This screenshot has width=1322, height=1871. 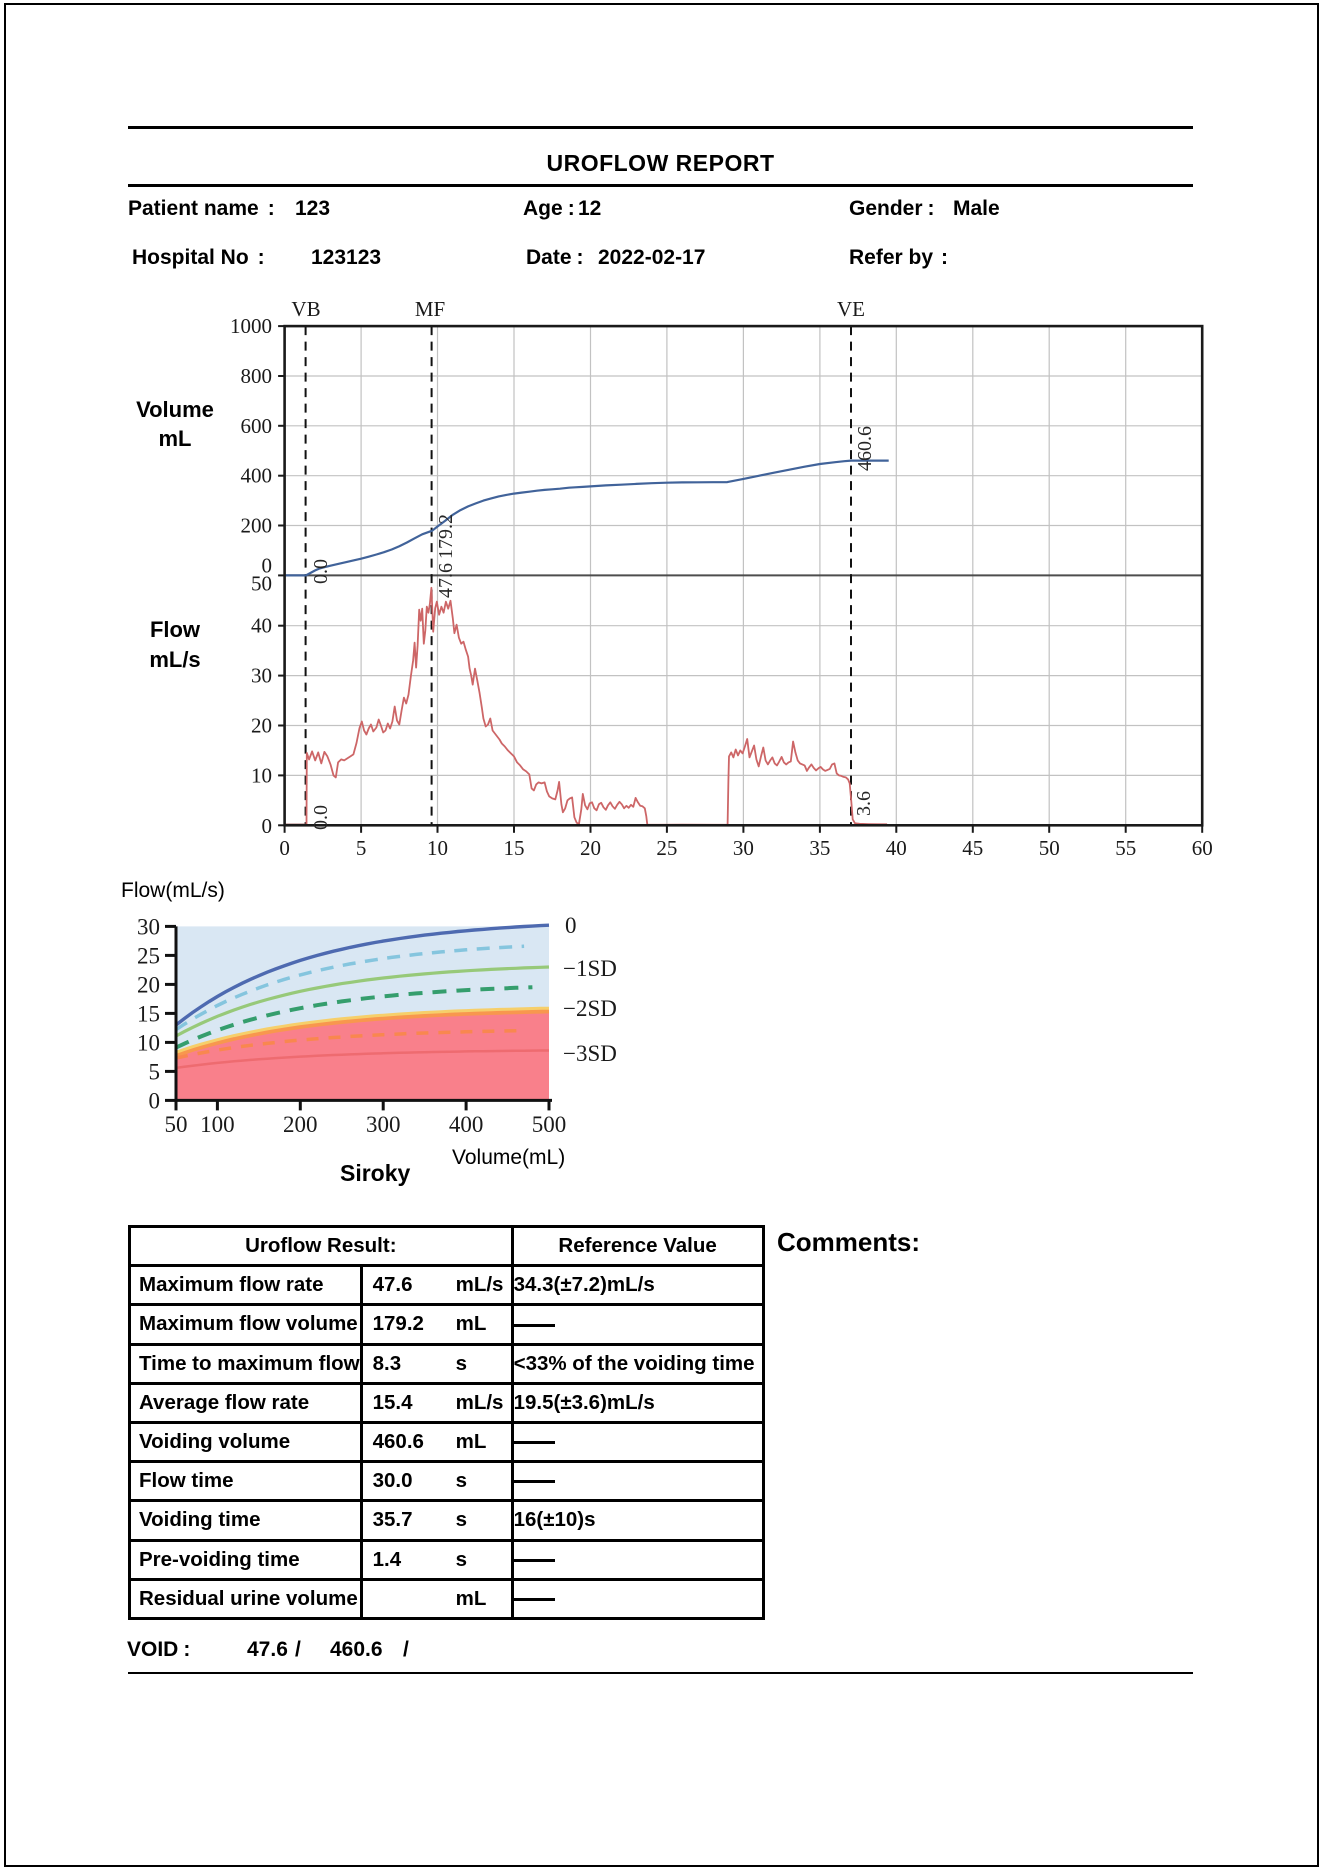 What do you see at coordinates (864, 803) in the screenshot?
I see `svg-text: 3.6` at bounding box center [864, 803].